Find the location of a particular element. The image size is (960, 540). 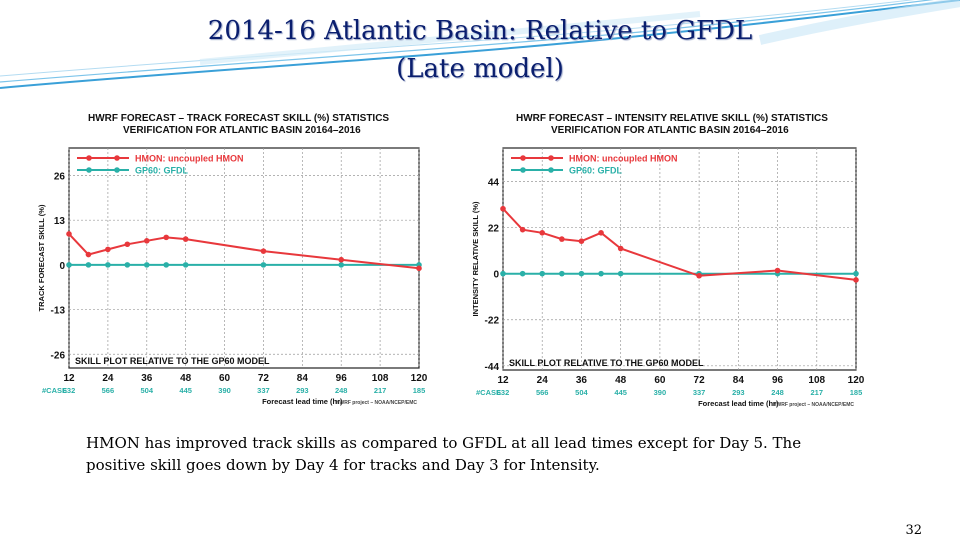

y-axis-label: INTENSITY RELATIVE SKILL (%) is located at coordinates (475, 259).